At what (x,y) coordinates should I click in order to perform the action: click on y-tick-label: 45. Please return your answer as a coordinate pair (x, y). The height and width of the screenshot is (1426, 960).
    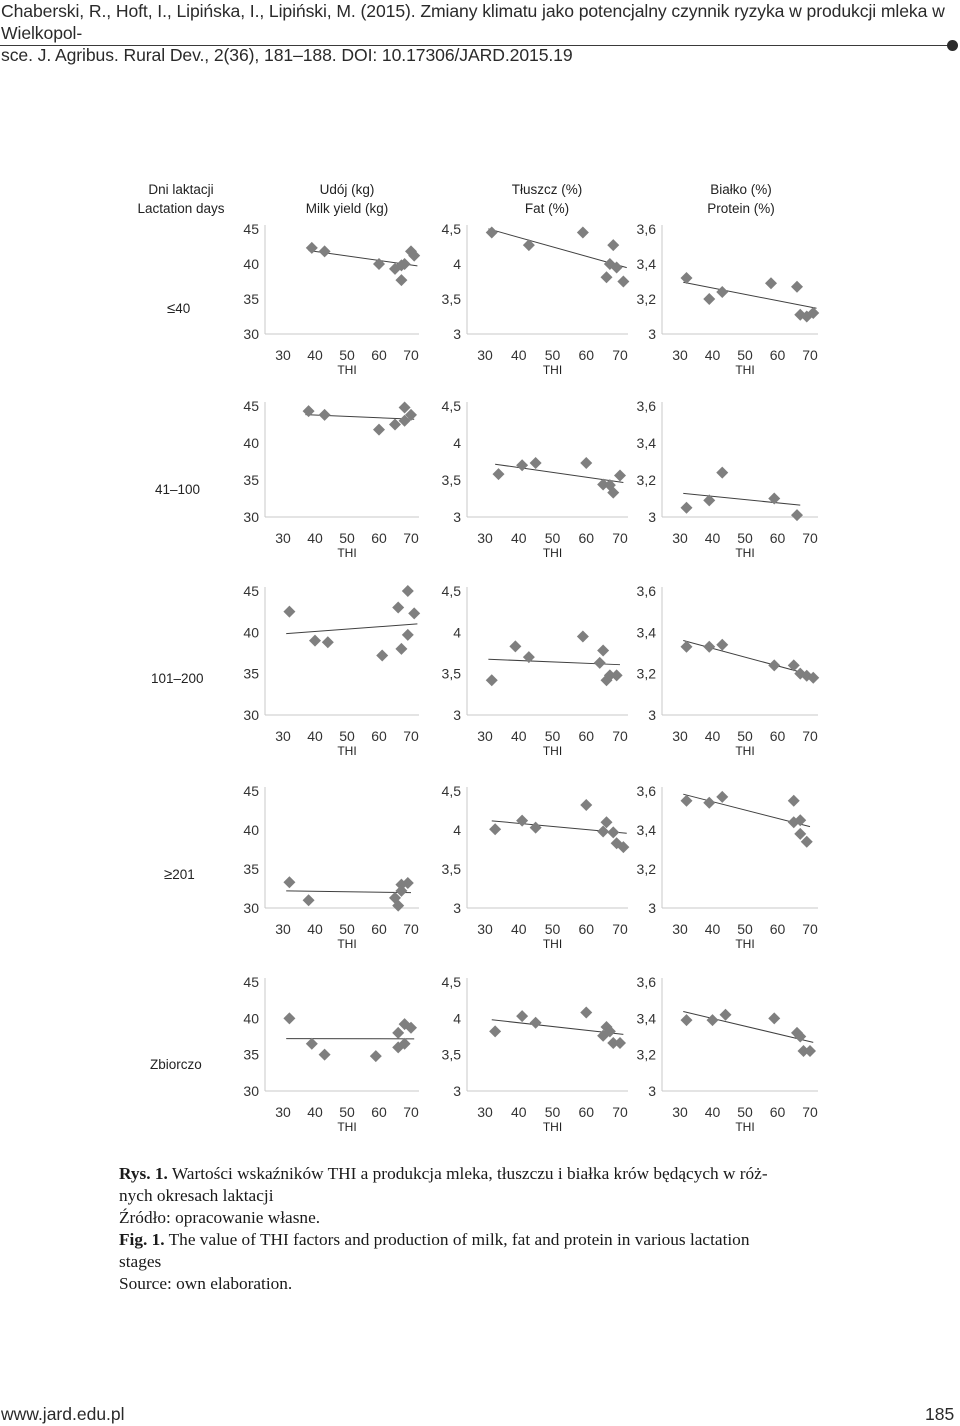
    Looking at the image, I should click on (251, 591).